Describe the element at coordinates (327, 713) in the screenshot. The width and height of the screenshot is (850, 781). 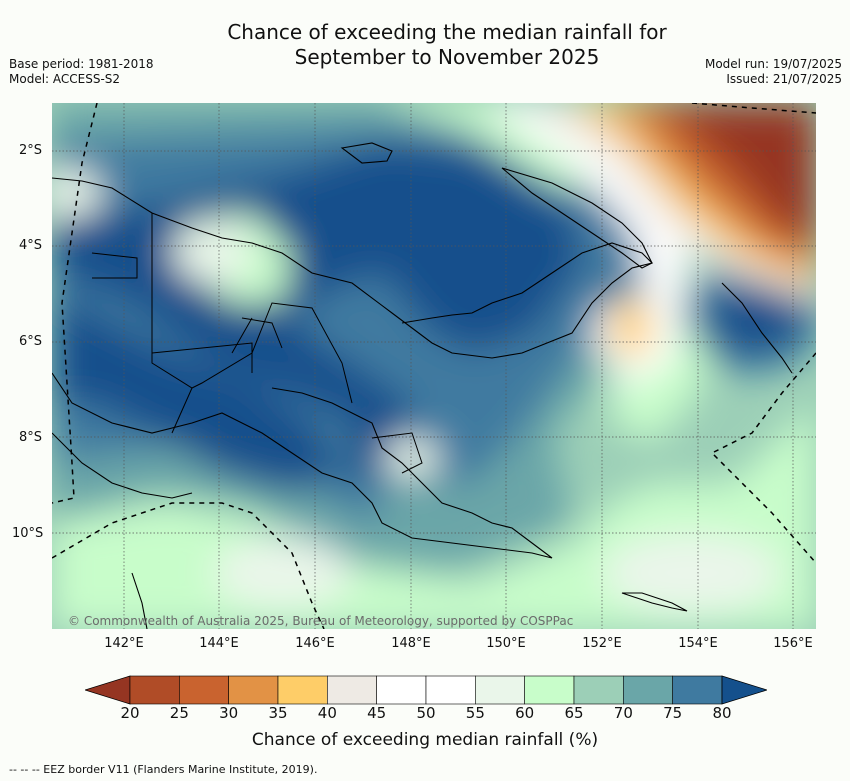
I see `colorbar-tick-label: 40` at that location.